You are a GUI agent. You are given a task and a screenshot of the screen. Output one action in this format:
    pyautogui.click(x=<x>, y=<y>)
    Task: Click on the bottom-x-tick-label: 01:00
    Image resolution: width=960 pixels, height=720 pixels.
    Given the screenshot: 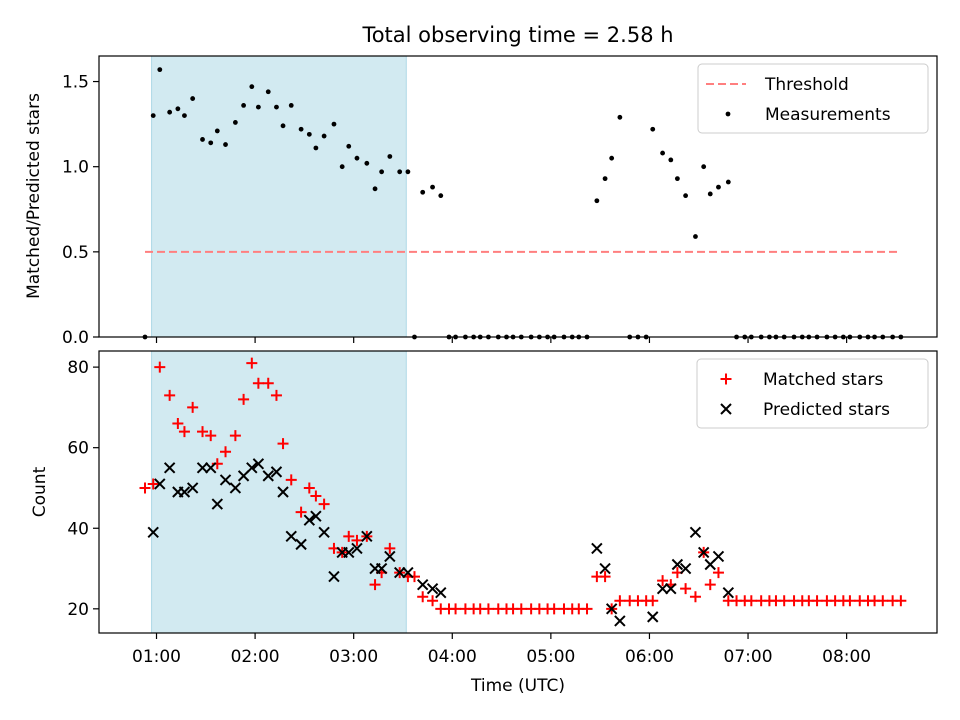 What is the action you would take?
    pyautogui.click(x=156, y=657)
    